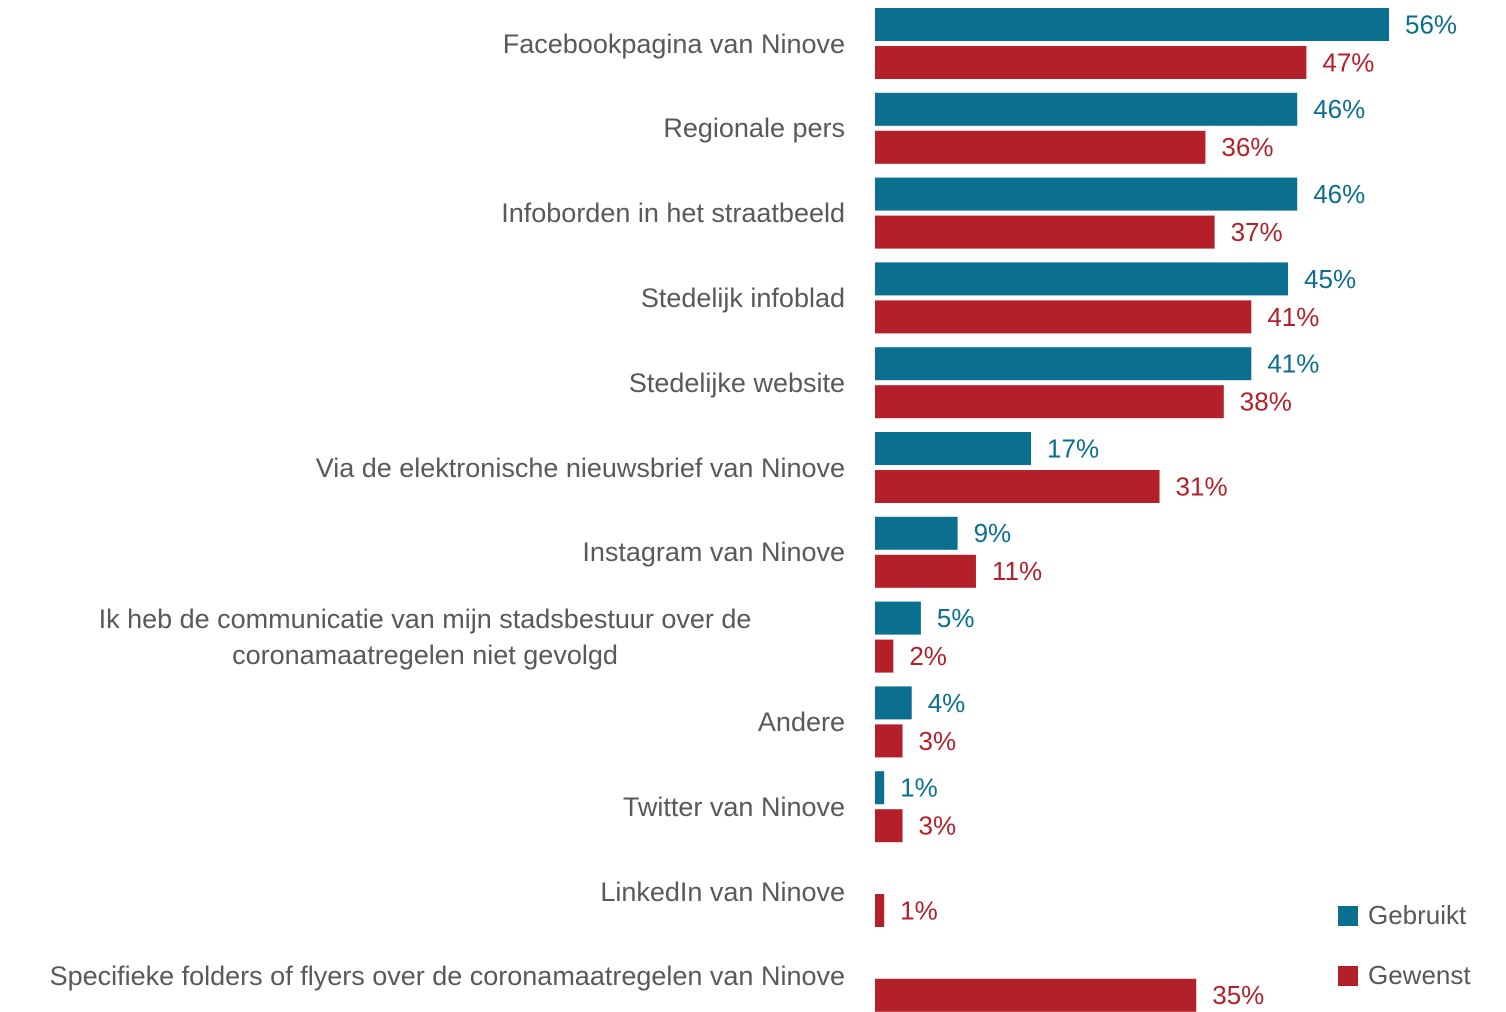  Describe the element at coordinates (1073, 448) in the screenshot. I see `value-label: 17%` at that location.